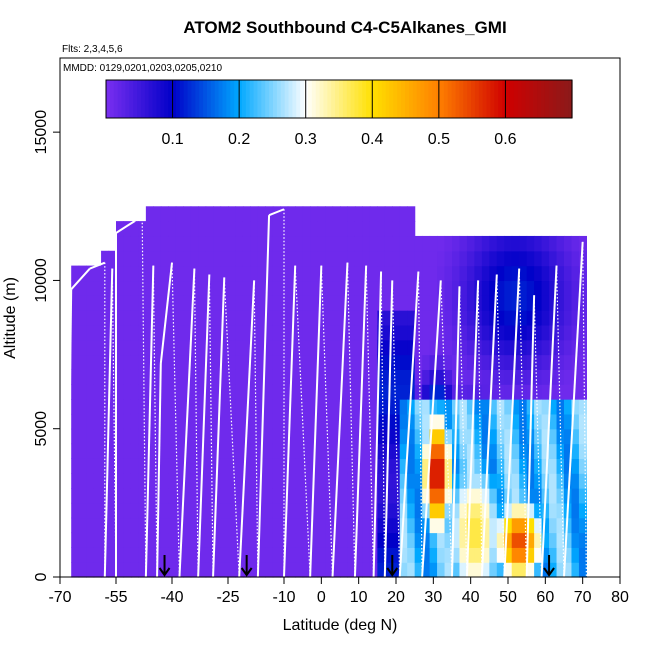  I want to click on x-tick-label-12: 70, so click(583, 597).